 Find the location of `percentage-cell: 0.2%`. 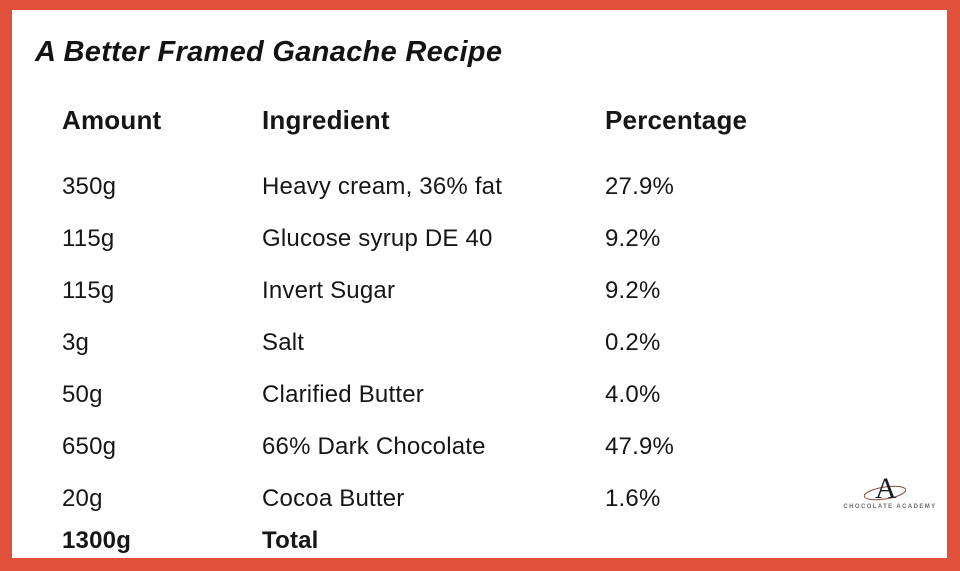

percentage-cell: 0.2% is located at coordinates (633, 342).